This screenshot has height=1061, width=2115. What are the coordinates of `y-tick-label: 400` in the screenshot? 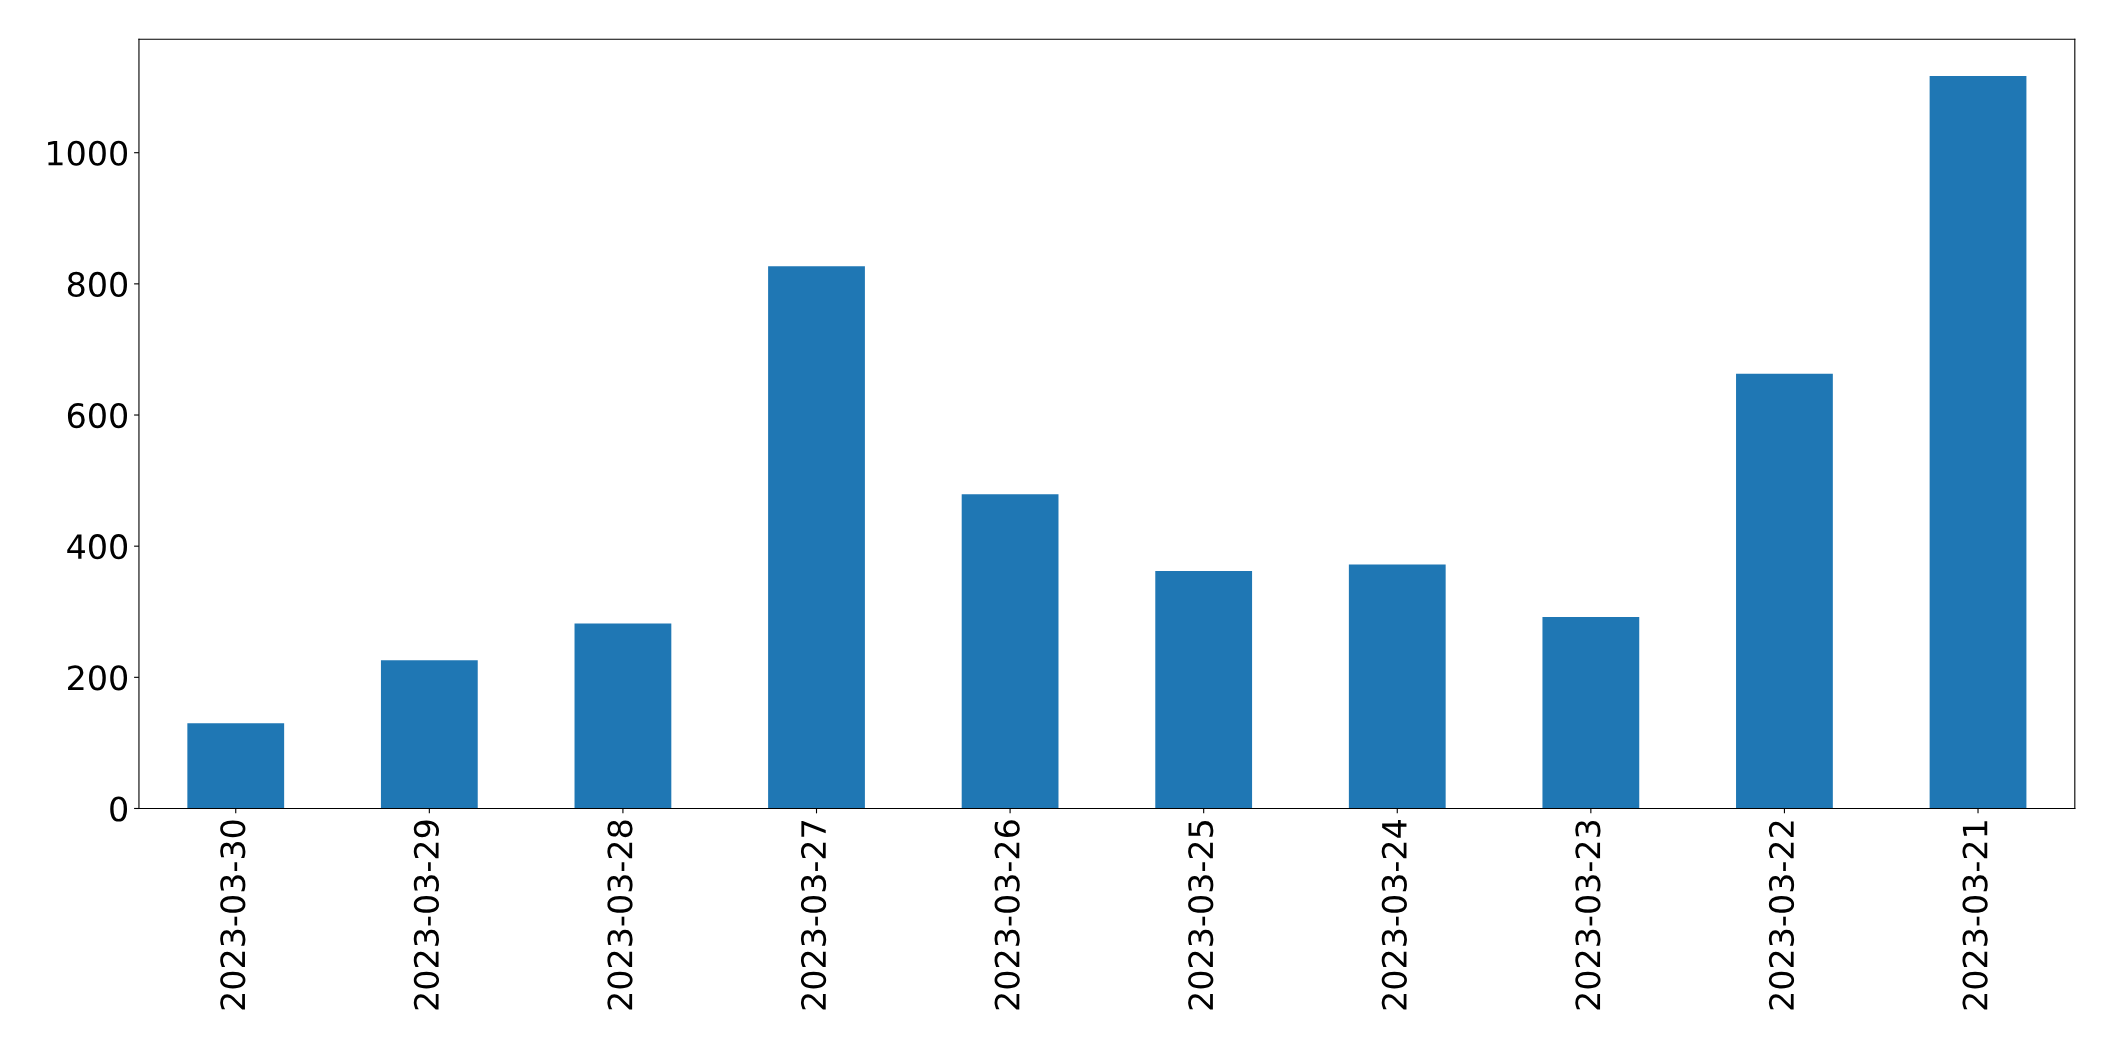 It's located at (97, 547).